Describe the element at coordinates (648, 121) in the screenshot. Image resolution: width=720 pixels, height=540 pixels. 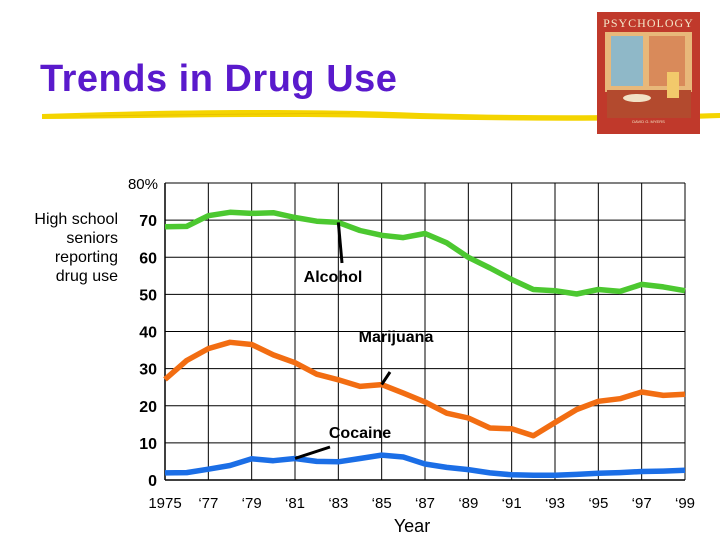
I see `book-cover-author: DAVID G. MYERS` at that location.